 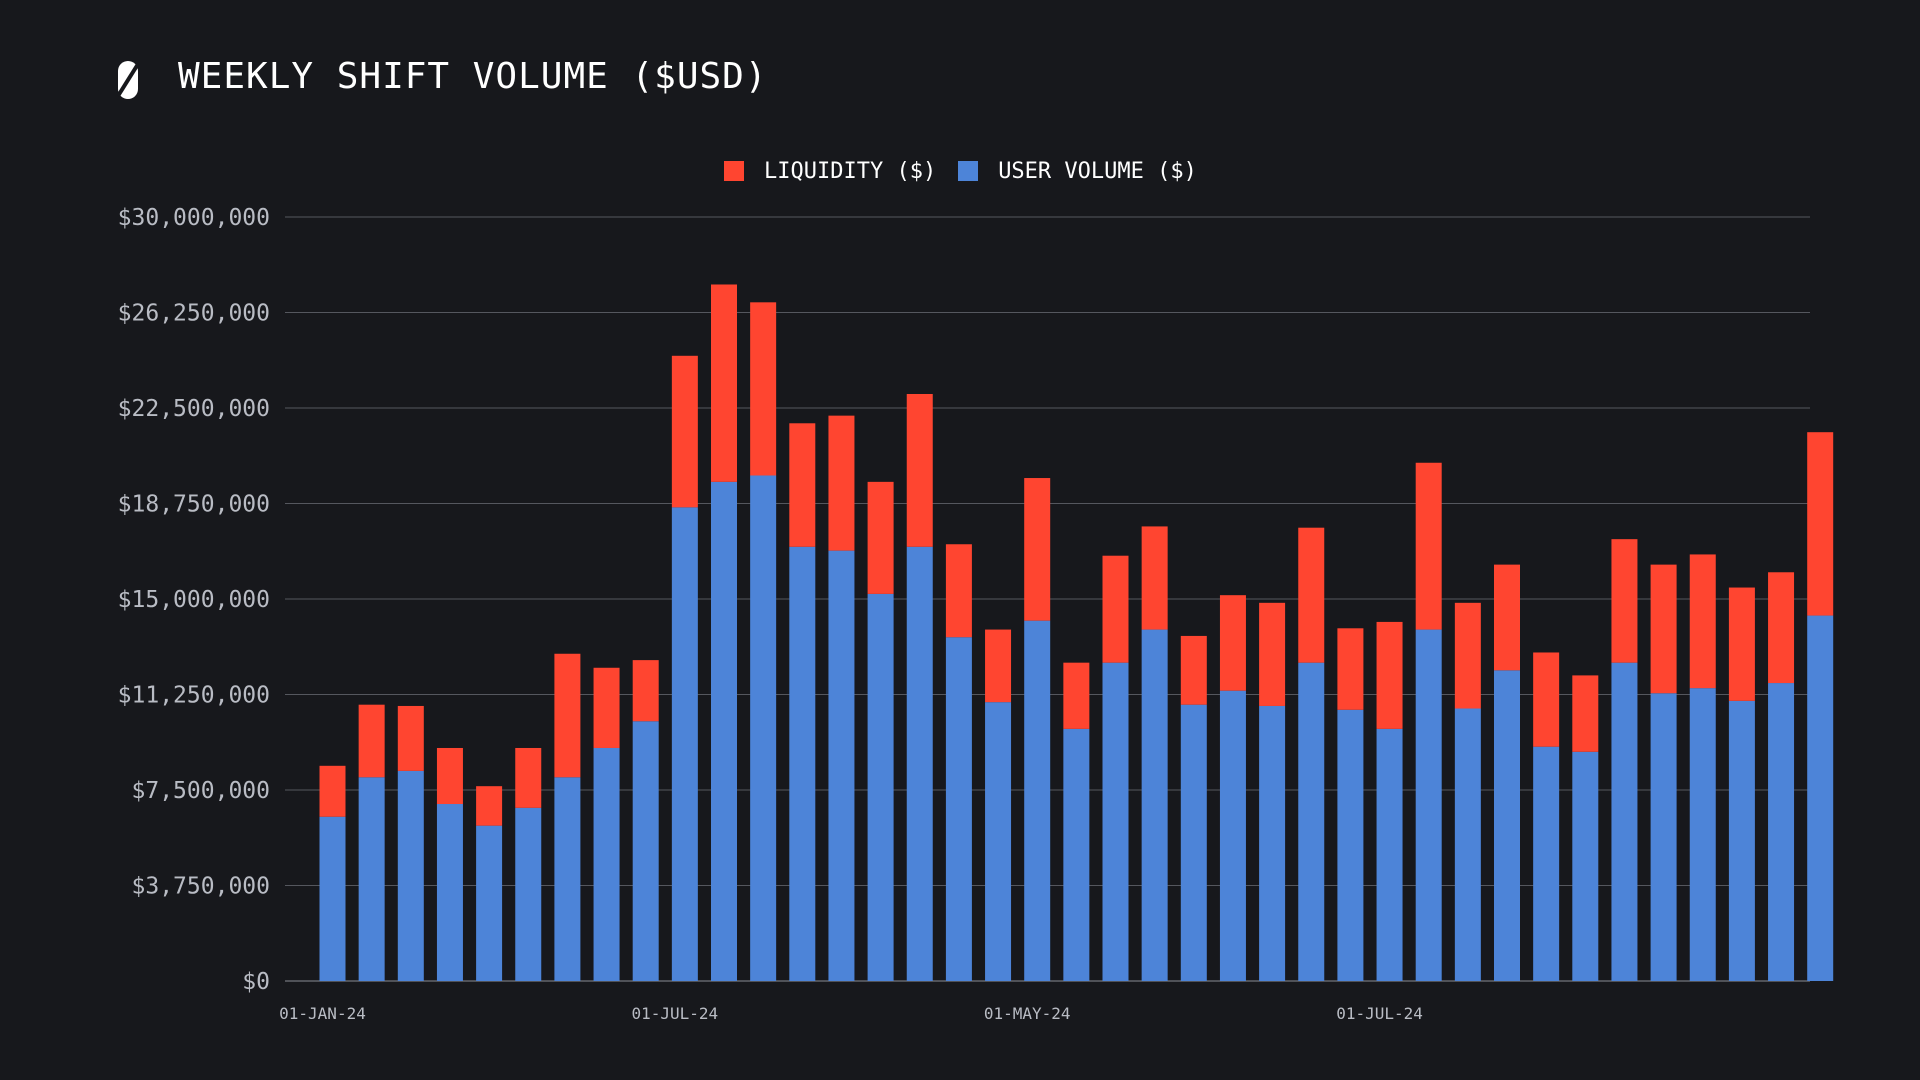 What do you see at coordinates (194, 218) in the screenshot?
I see `y-tick-label: $30,000,000` at bounding box center [194, 218].